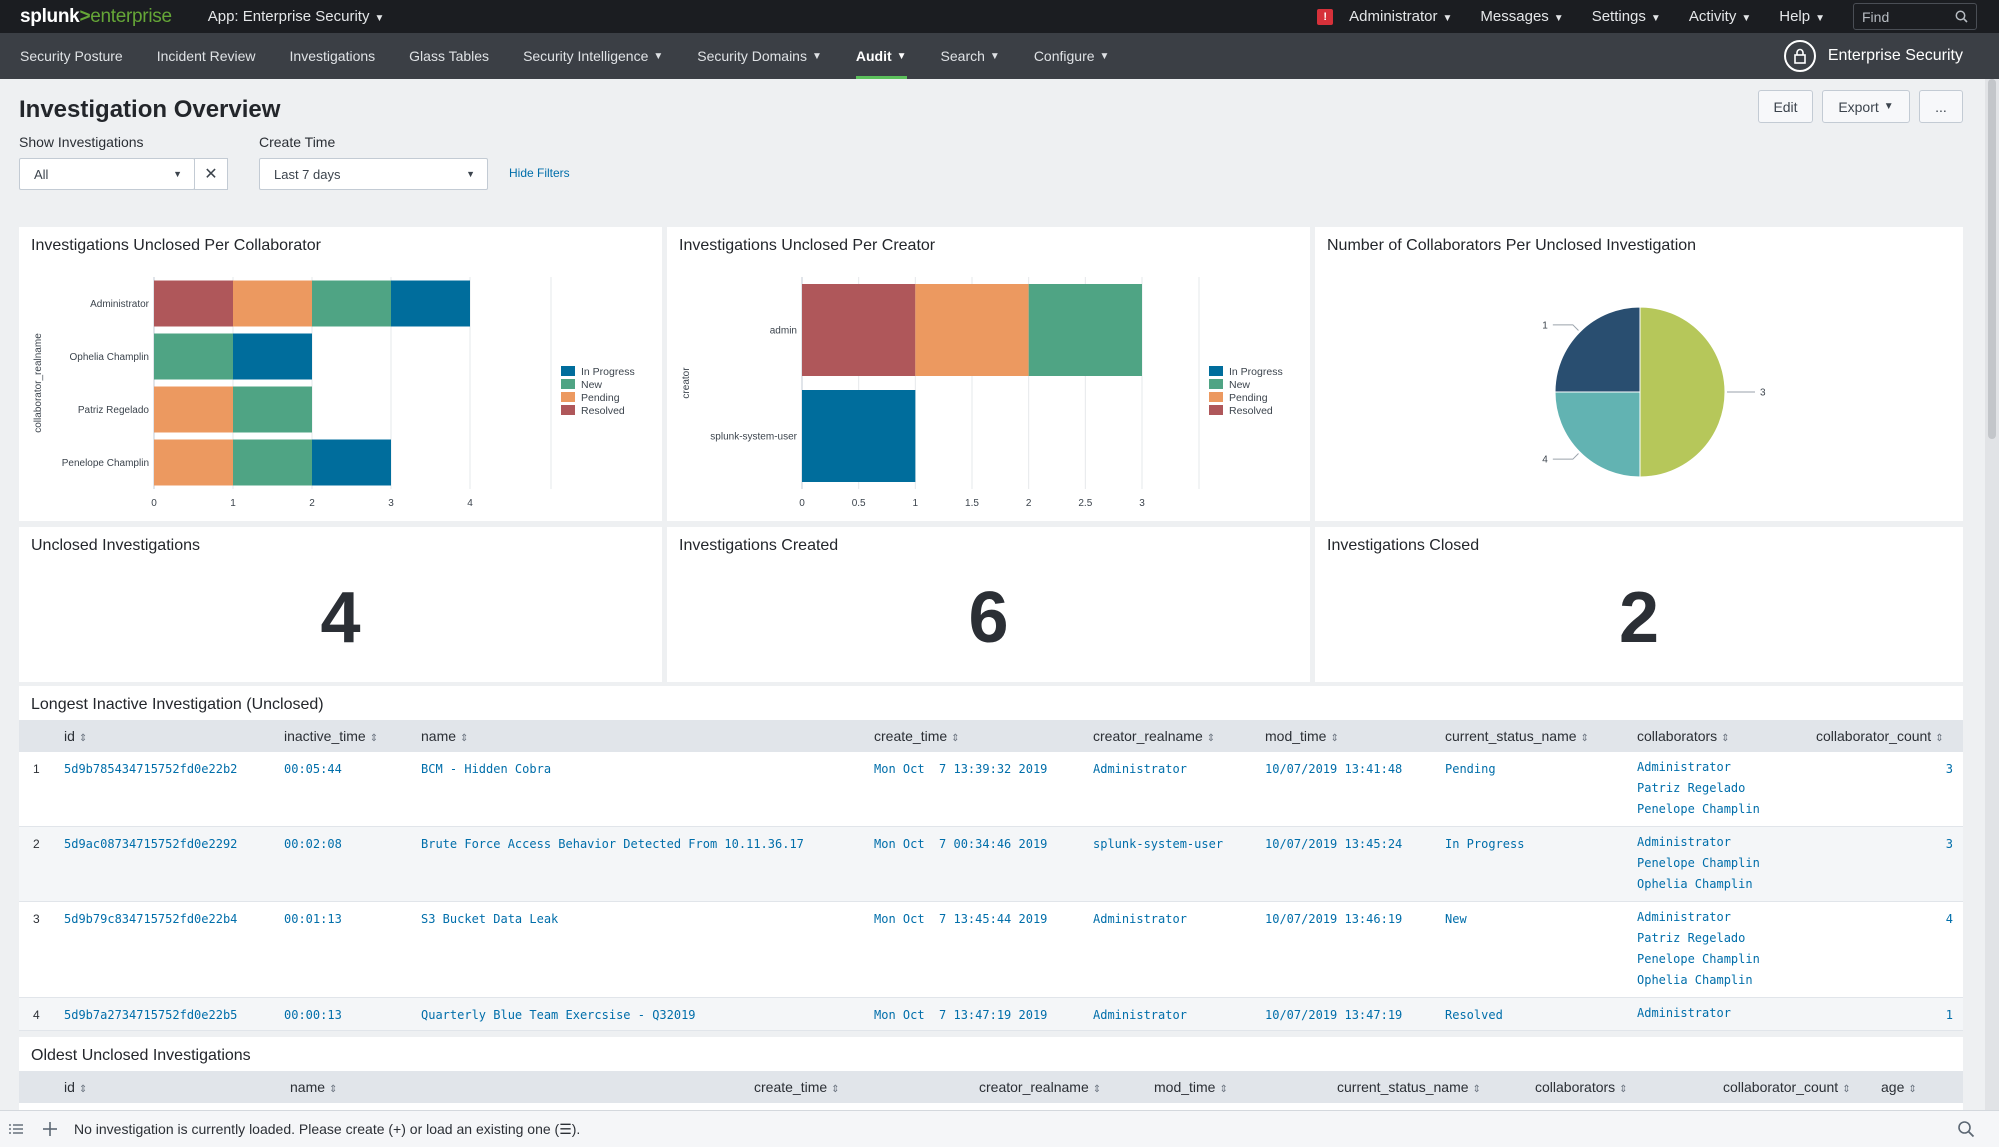  What do you see at coordinates (881, 56) in the screenshot?
I see `nav-audit: Audit ▼` at bounding box center [881, 56].